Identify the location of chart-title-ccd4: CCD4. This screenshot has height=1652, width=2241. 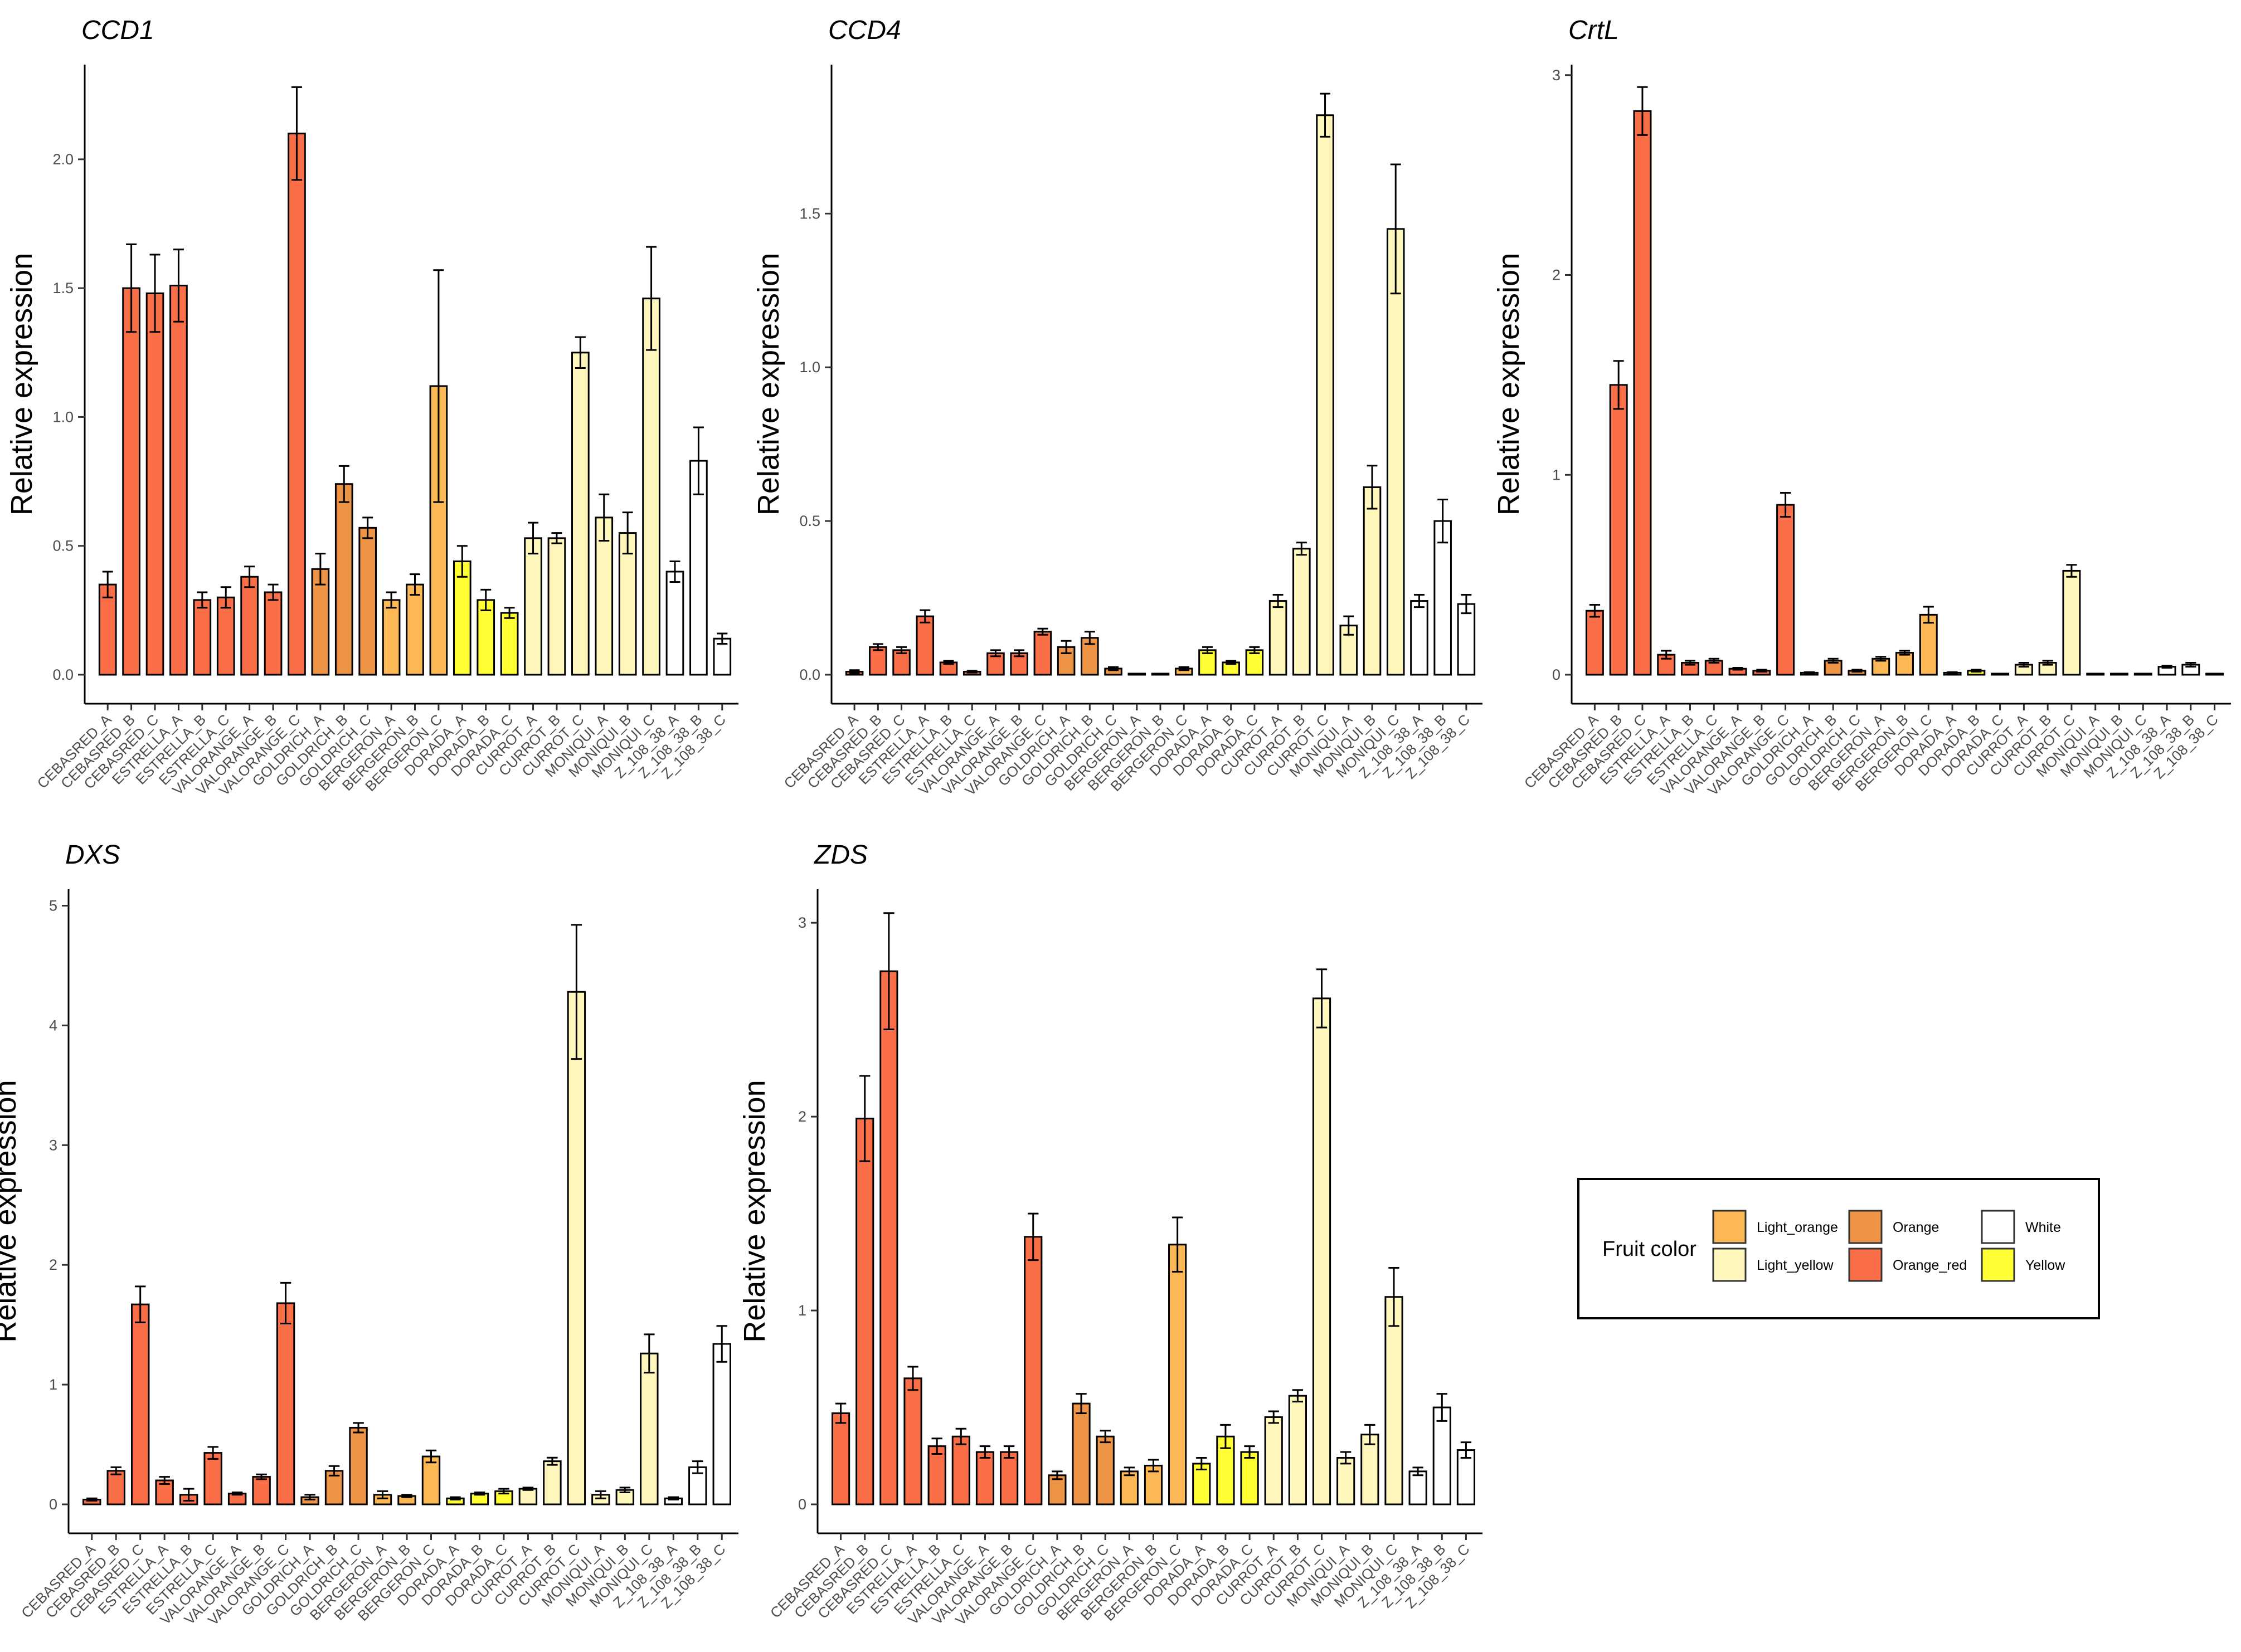
(864, 30).